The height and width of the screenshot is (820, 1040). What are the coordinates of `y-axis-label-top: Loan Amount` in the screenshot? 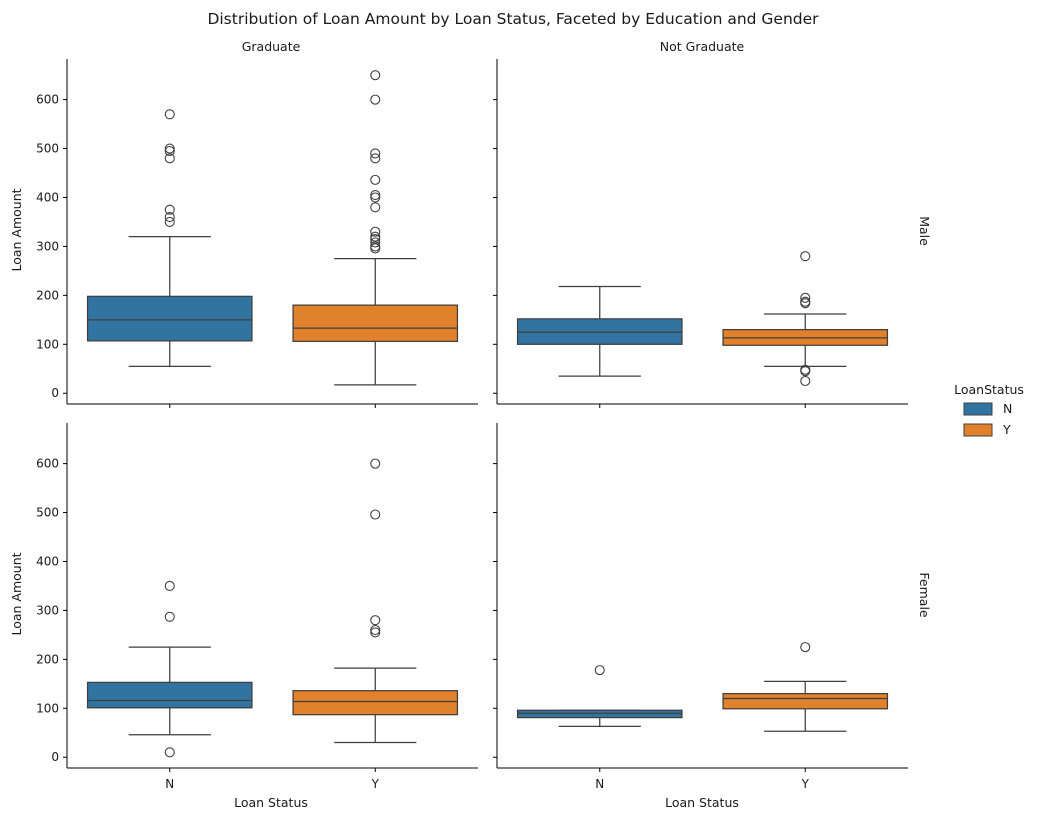 It's located at (16, 229).